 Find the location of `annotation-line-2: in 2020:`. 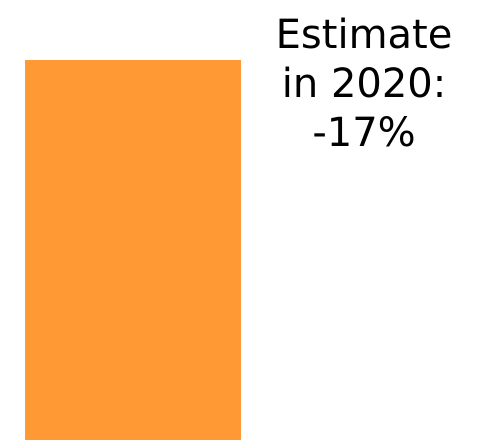

annotation-line-2: in 2020: is located at coordinates (364, 84).